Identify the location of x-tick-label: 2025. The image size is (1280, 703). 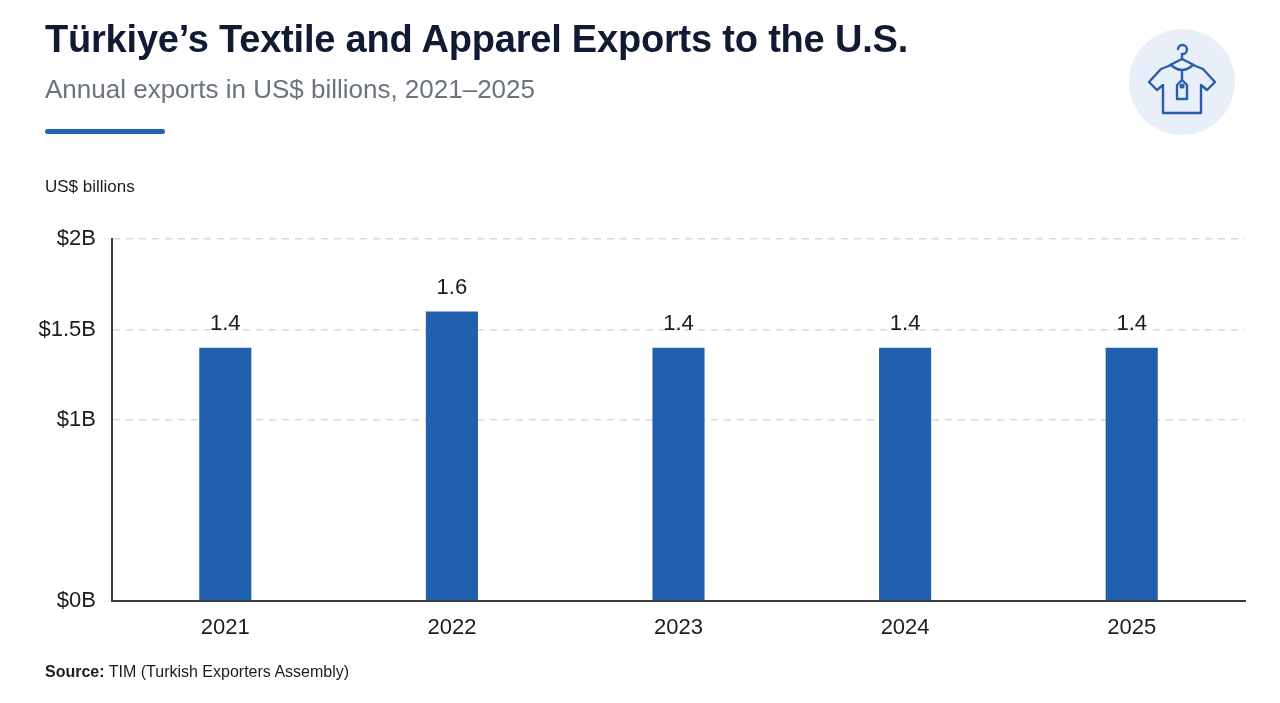
(1132, 627).